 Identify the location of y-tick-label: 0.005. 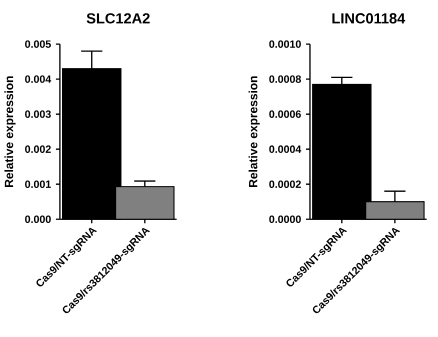
(38, 44).